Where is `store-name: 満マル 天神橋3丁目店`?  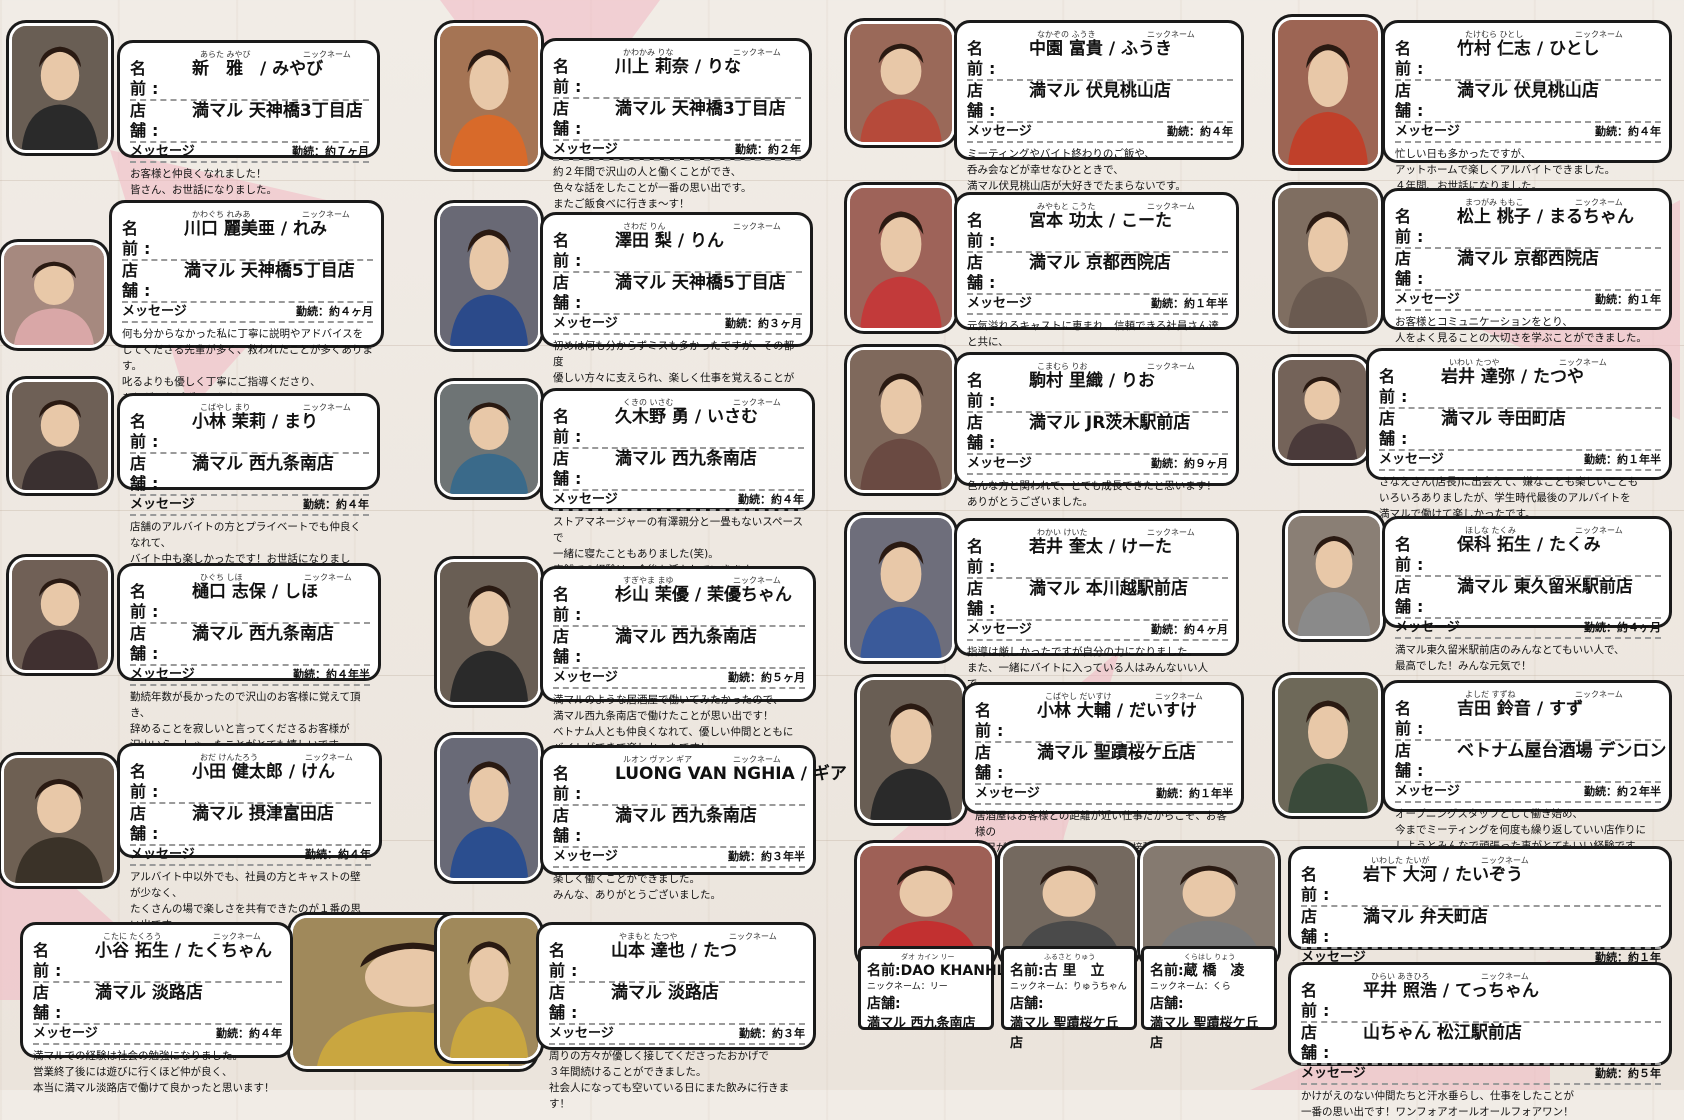
store-name: 満マル 天神橋3丁目店 is located at coordinates (277, 111).